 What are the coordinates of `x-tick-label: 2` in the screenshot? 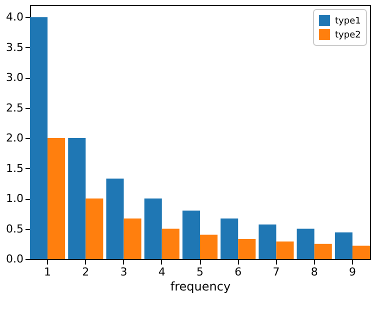 It's located at (86, 272).